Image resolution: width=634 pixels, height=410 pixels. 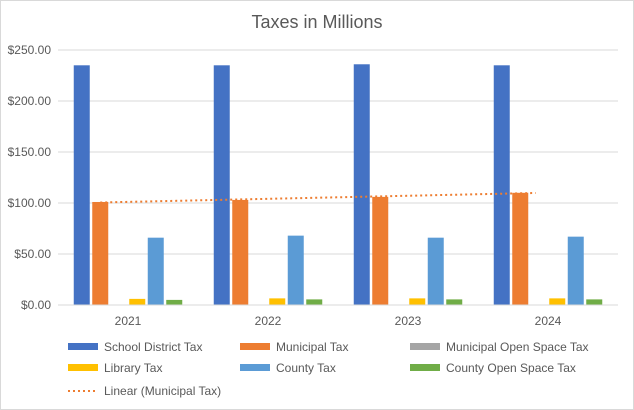 I want to click on x-tick-label: 2022, so click(x=268, y=321).